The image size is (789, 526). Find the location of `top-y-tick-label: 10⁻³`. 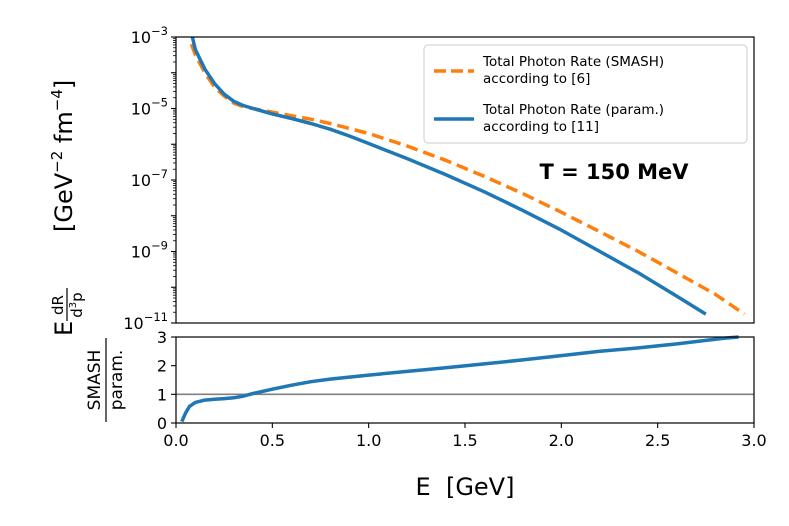

top-y-tick-label: 10⁻³ is located at coordinates (149, 35).